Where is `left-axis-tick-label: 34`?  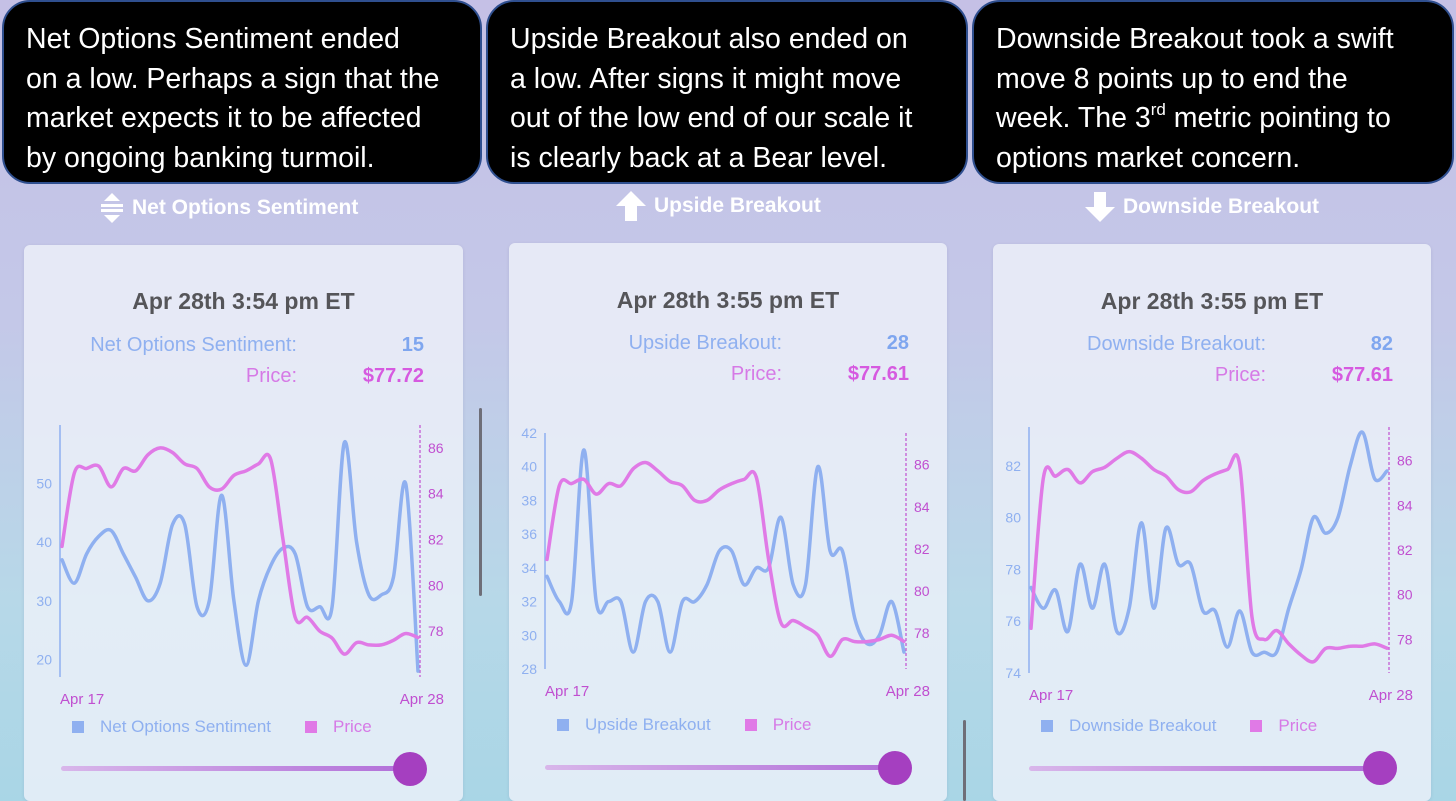 left-axis-tick-label: 34 is located at coordinates (529, 568).